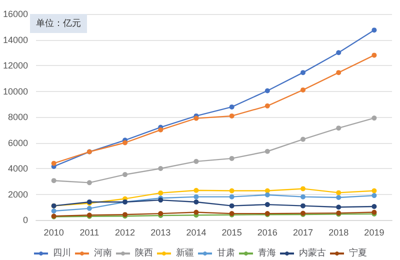 The height and width of the screenshot is (260, 400). Describe the element at coordinates (15, 65) in the screenshot. I see `y-tick-label: 12000` at that location.